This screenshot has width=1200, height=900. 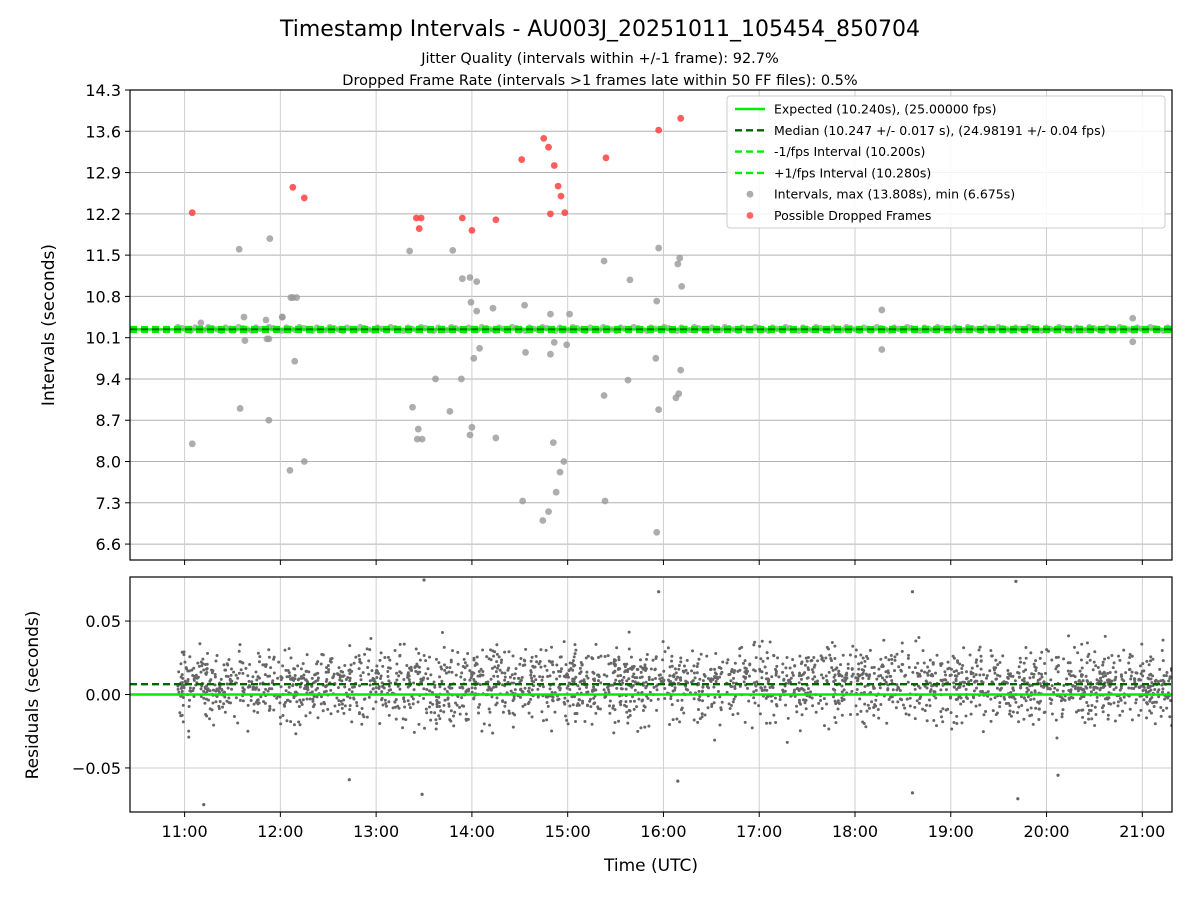 I want to click on x-axis-label: Time (UTC), so click(x=650, y=866).